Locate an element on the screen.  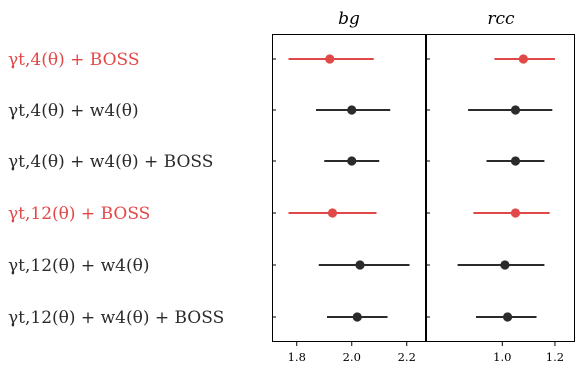
row-label: γt,12(θ) + w4(θ) is located at coordinates (78, 266).